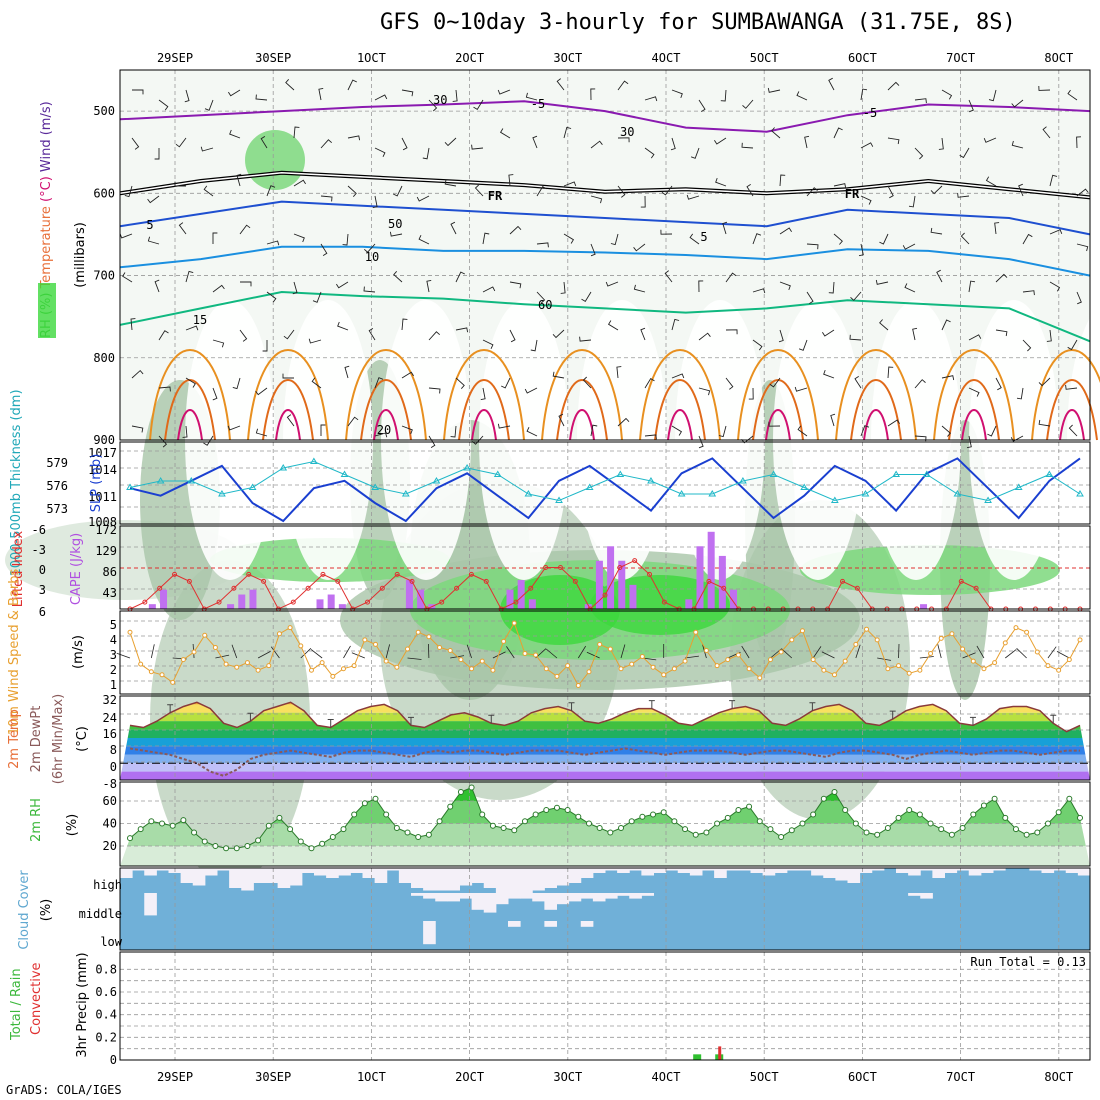 The width and height of the screenshot is (1100, 1100). Describe the element at coordinates (110, 593) in the screenshot. I see `cape-tick-label: 43` at that location.